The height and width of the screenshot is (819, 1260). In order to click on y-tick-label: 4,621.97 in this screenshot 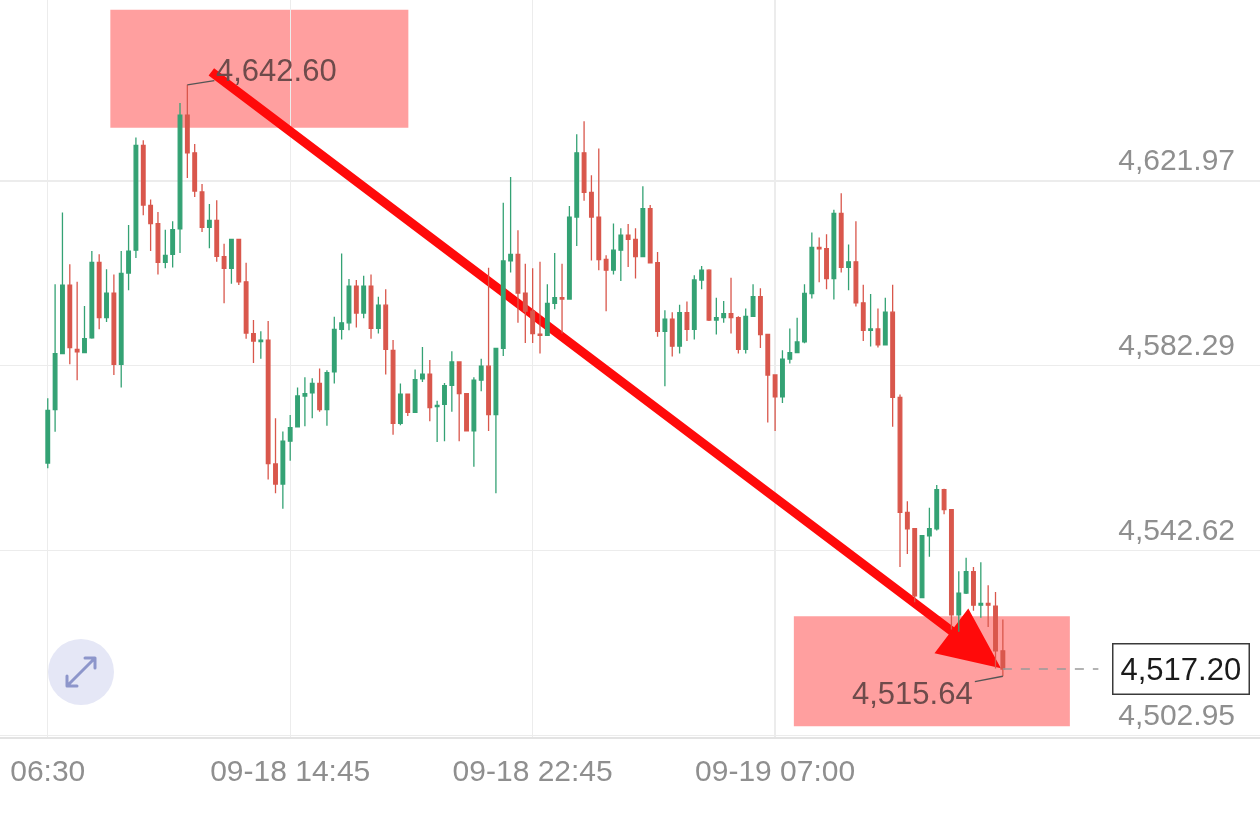, I will do `click(1176, 160)`.